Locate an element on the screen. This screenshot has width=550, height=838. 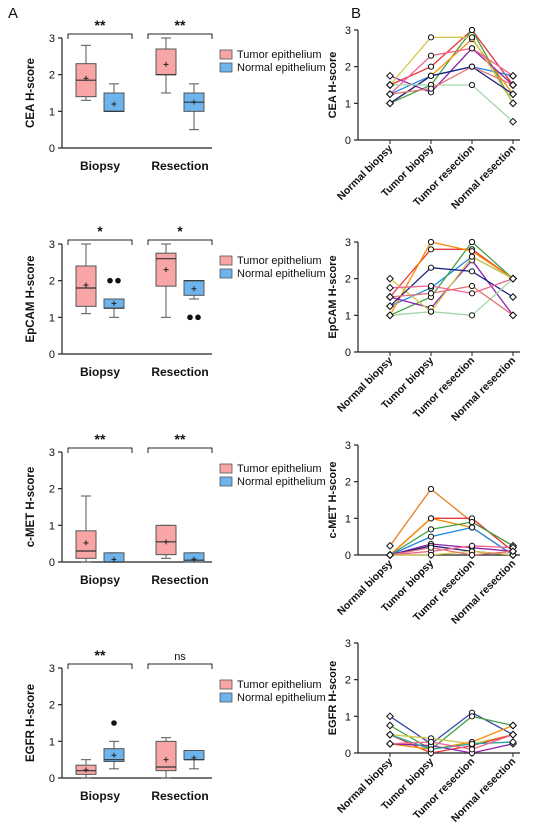
significance-label: ** is located at coordinates (100, 655).